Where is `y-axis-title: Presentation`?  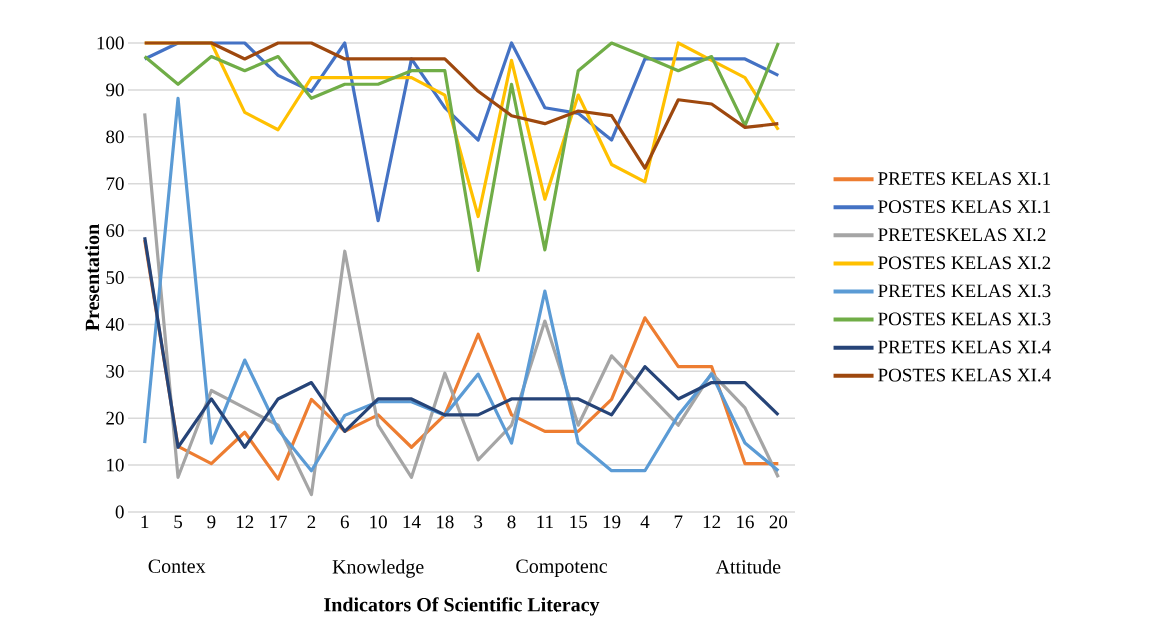
y-axis-title: Presentation is located at coordinates (92, 277).